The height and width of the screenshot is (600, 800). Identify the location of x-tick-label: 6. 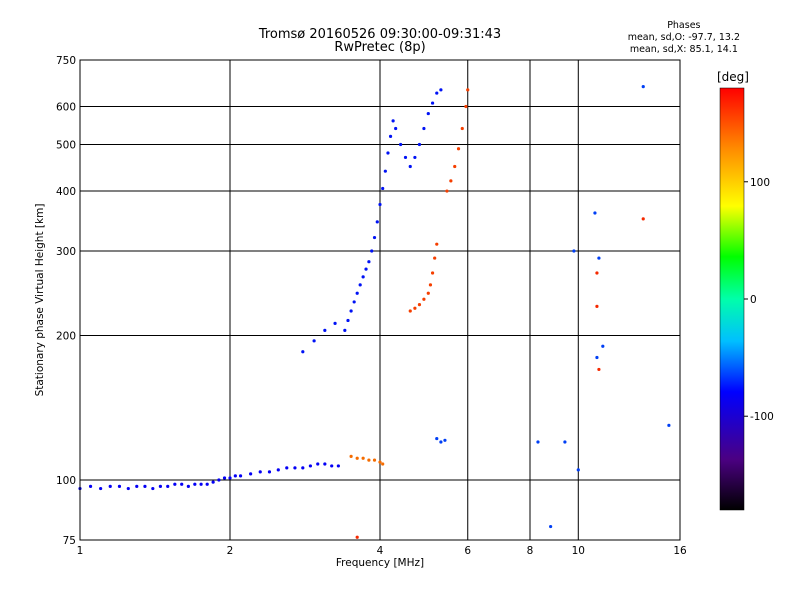
(467, 551).